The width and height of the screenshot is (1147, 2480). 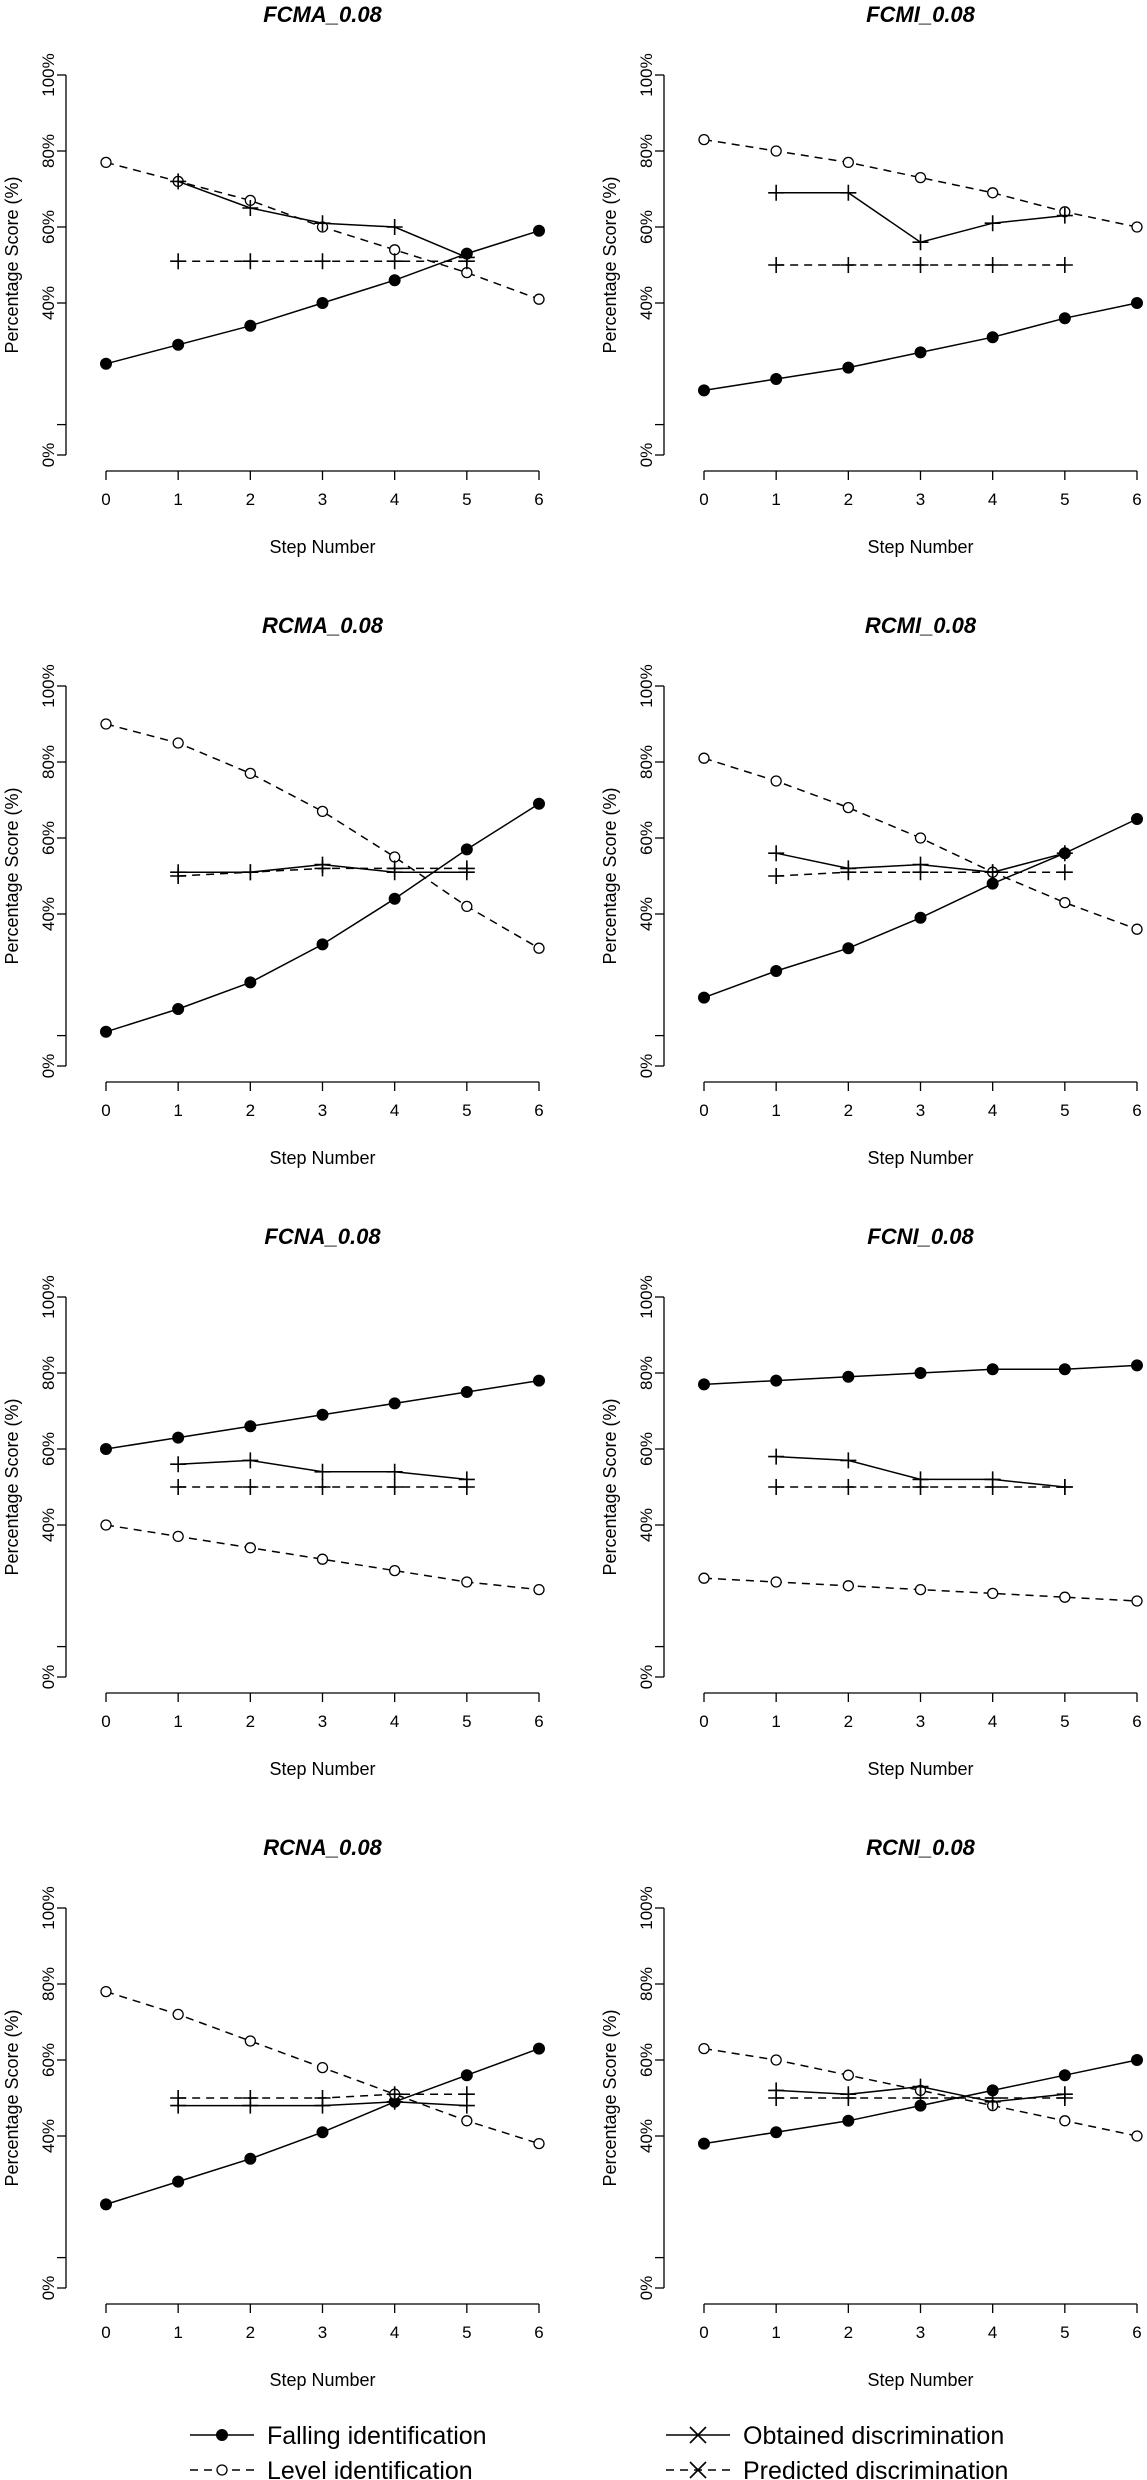 What do you see at coordinates (323, 625) in the screenshot?
I see `chart-title: RCMA_0.08` at bounding box center [323, 625].